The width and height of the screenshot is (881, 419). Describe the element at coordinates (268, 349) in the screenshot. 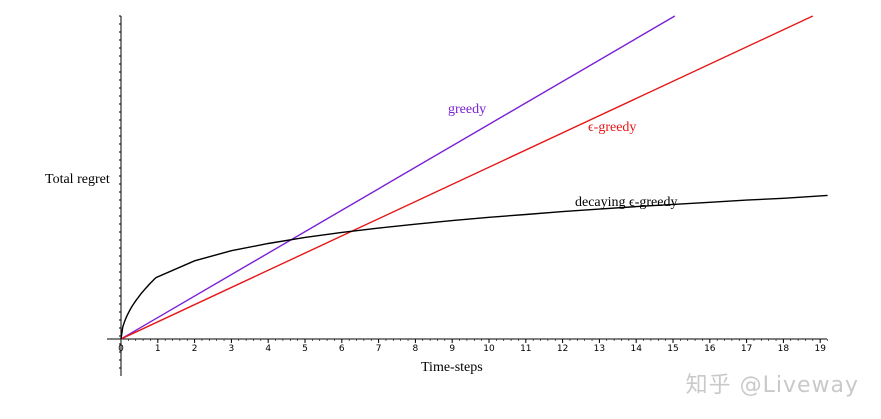

I see `x-tick-label-4: 4` at that location.